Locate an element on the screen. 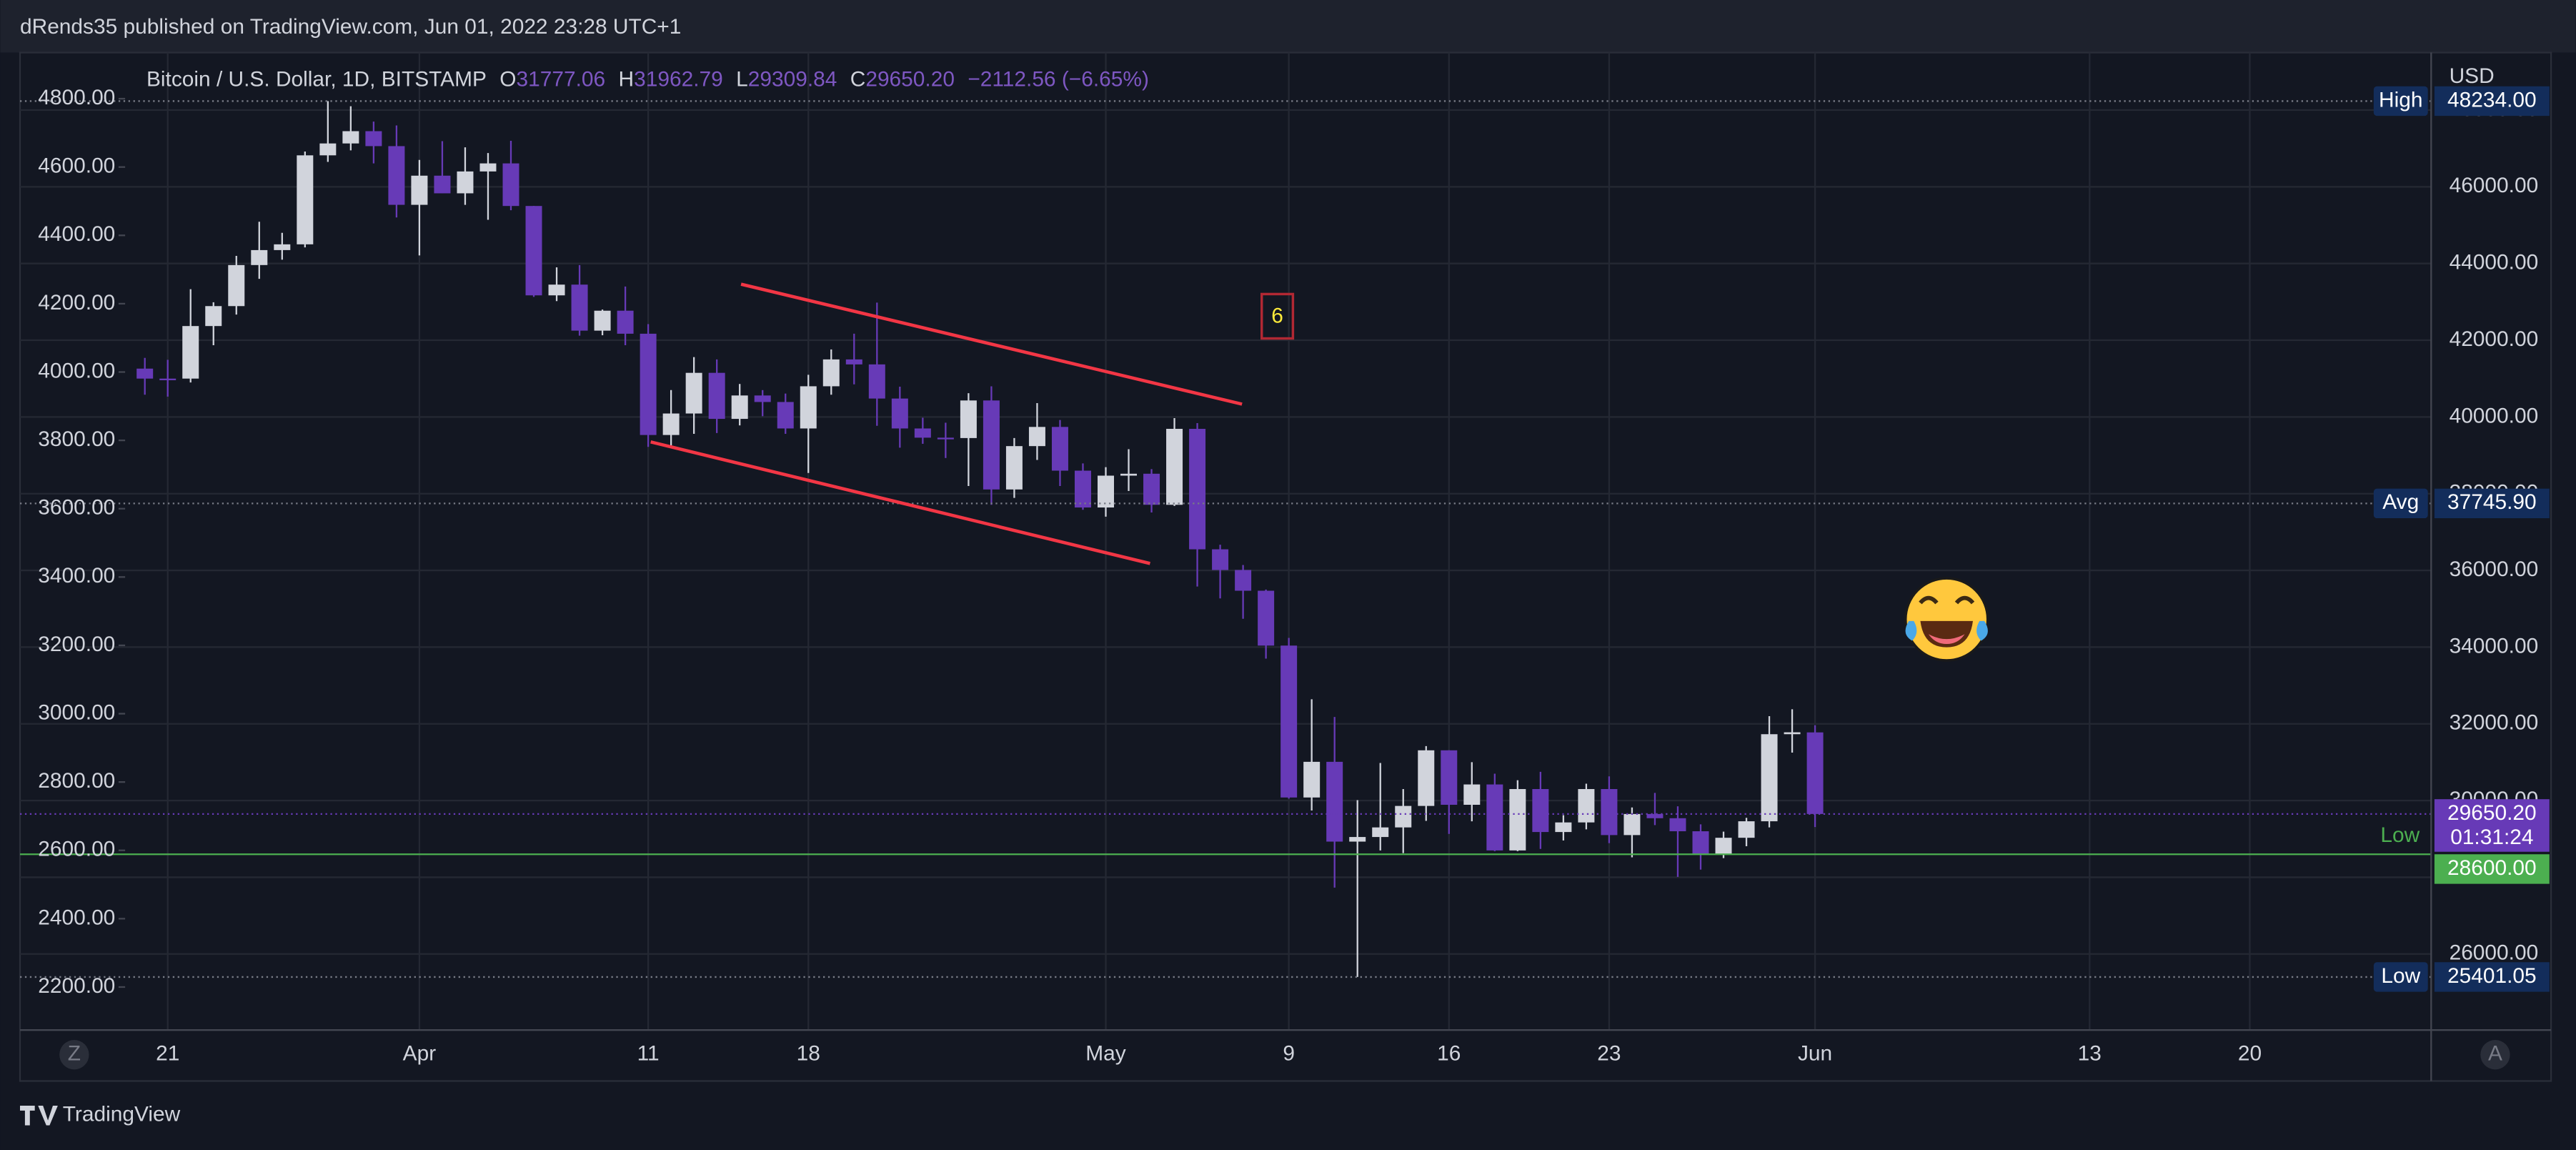  emoji is located at coordinates (1946, 620).